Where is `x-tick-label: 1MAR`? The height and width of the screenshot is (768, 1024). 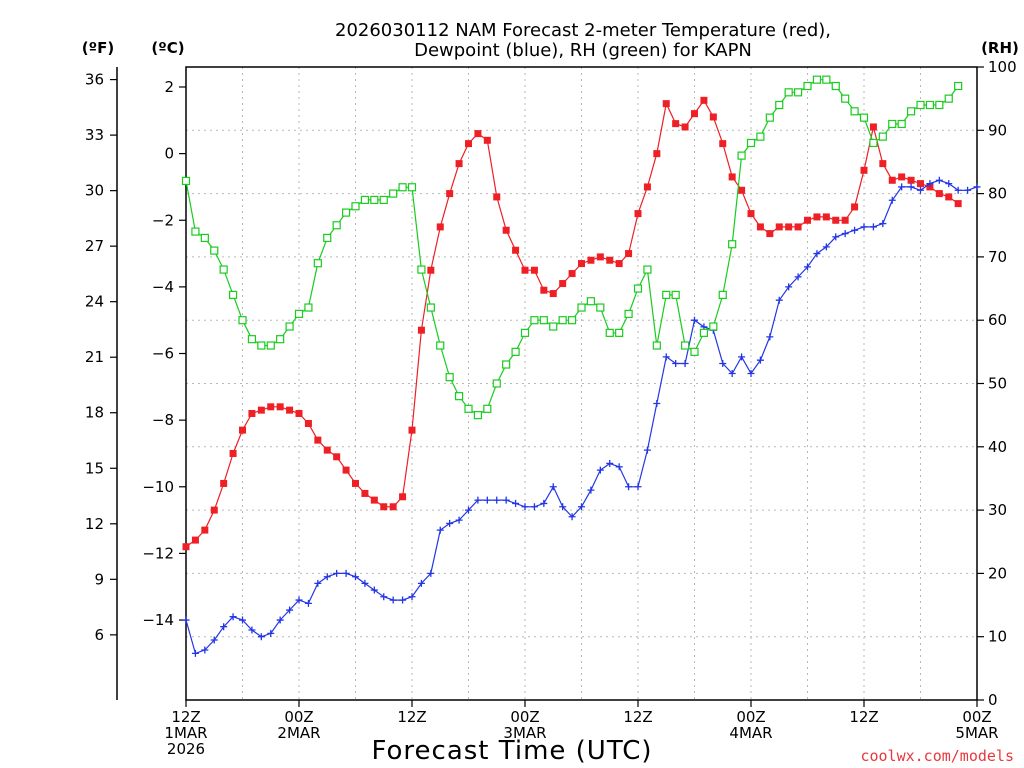 x-tick-label: 1MAR is located at coordinates (185, 733).